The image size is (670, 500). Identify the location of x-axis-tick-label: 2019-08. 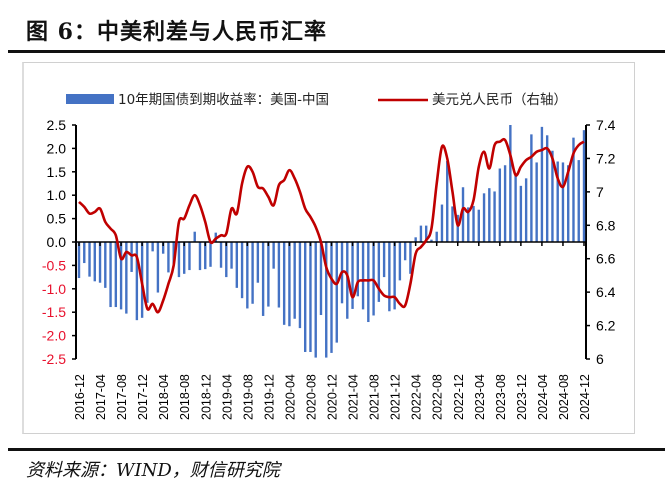
(248, 397).